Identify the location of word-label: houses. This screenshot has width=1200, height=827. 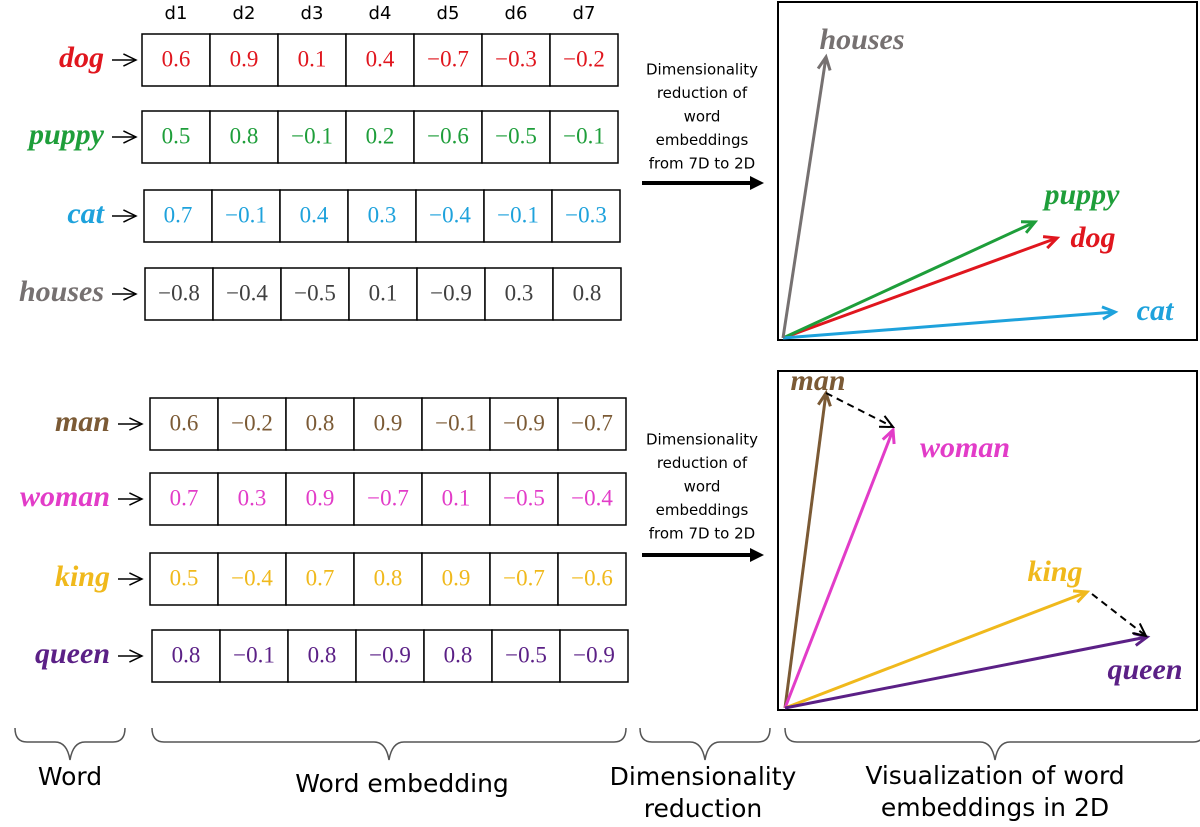
(61, 291).